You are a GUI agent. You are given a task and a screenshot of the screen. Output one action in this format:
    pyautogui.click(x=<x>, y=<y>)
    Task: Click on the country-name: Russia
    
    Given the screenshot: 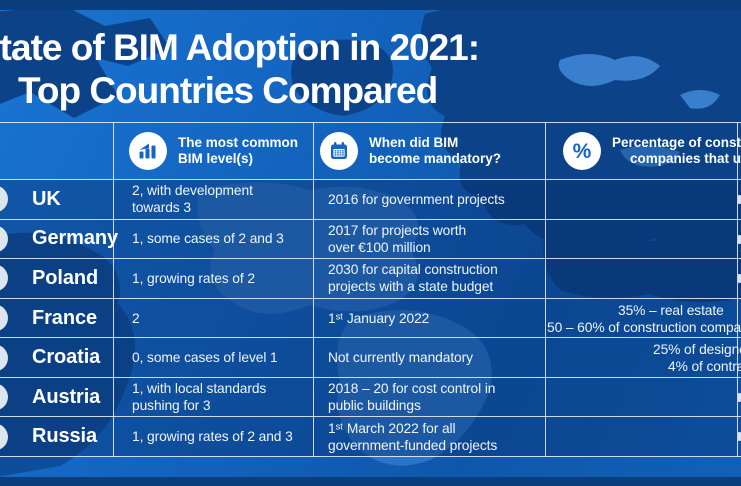 What is the action you would take?
    pyautogui.click(x=64, y=436)
    